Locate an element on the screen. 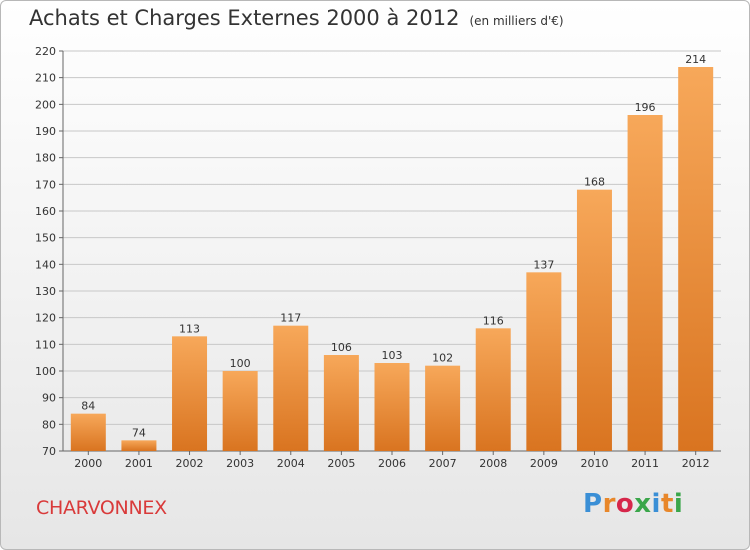 Image resolution: width=750 pixels, height=550 pixels. x-tick-label: 2006 is located at coordinates (392, 463).